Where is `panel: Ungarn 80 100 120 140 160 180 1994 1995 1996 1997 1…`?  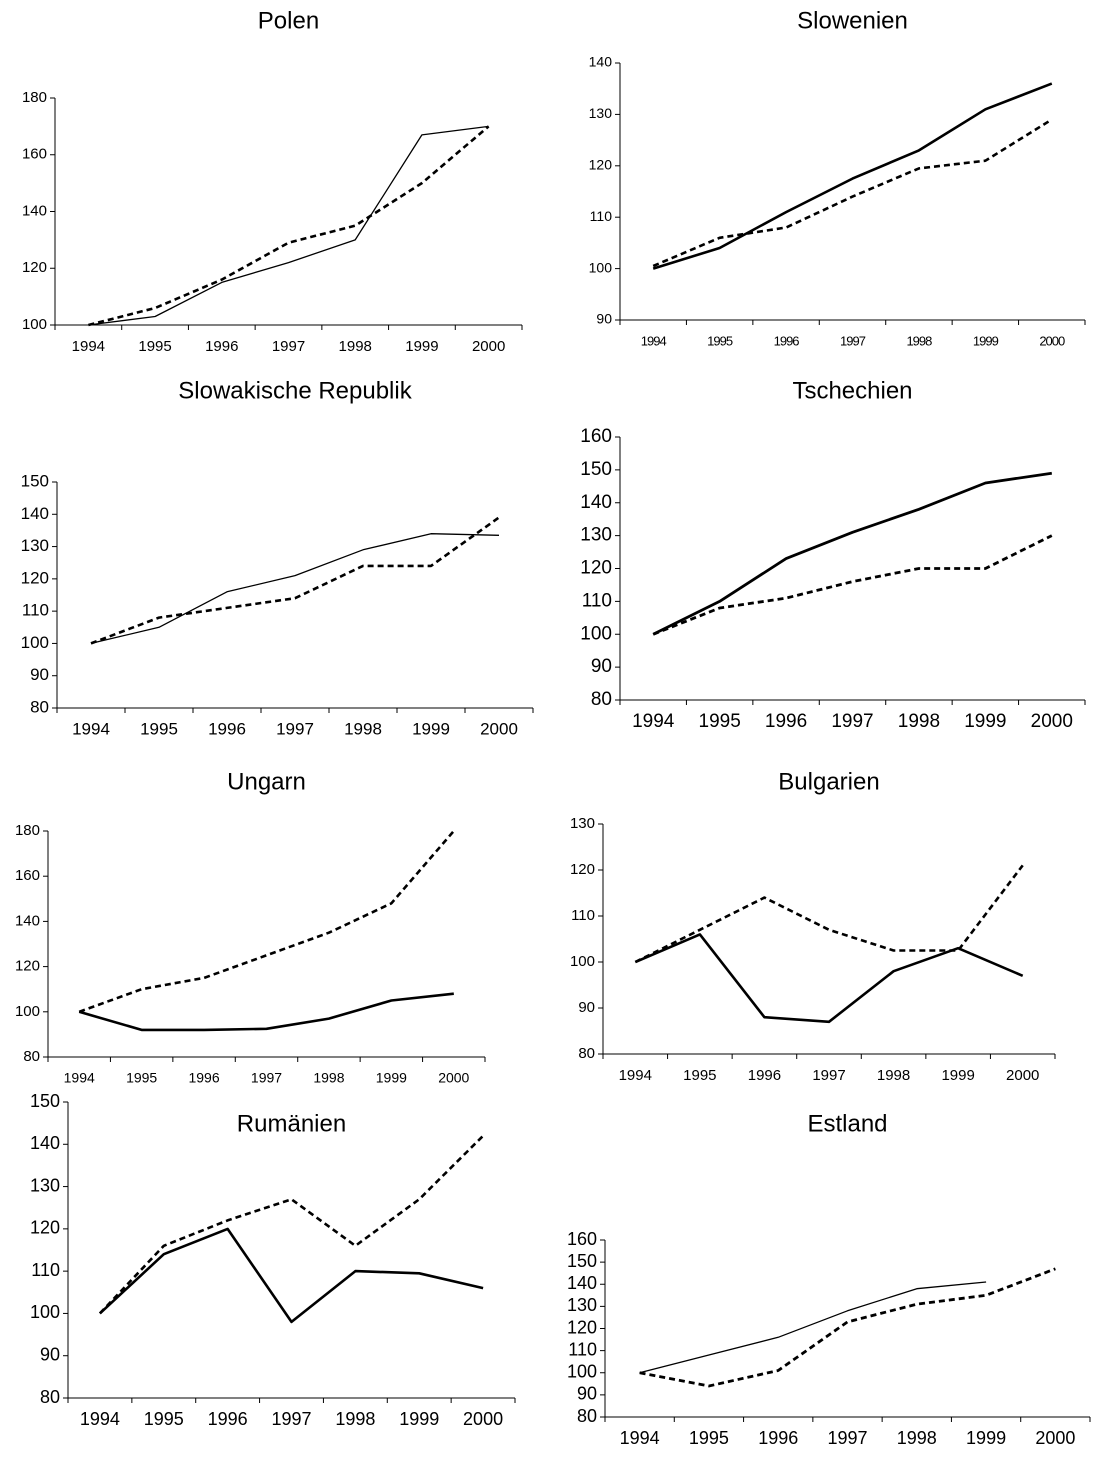
panel: Ungarn 80 100 120 140 160 180 1994 1995 1996 1997 1… is located at coordinates (250, 927).